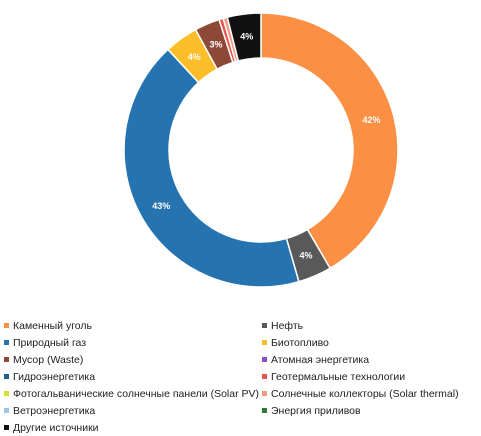 This screenshot has width=481, height=436. Describe the element at coordinates (370, 342) in the screenshot. I see `legend-item-3: Биотопливо` at that location.